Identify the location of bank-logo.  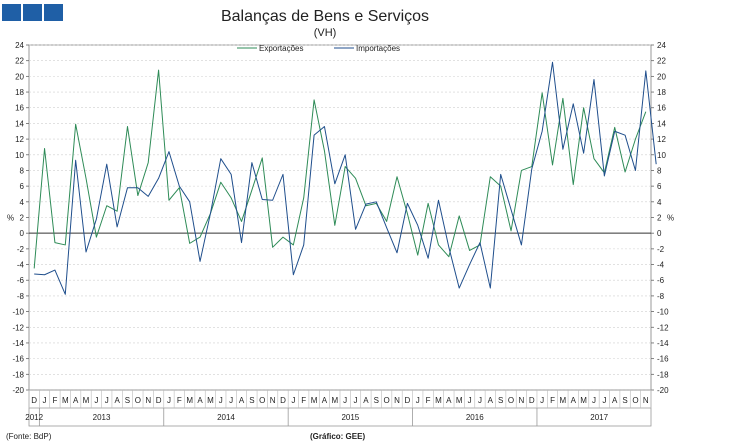
(32, 12).